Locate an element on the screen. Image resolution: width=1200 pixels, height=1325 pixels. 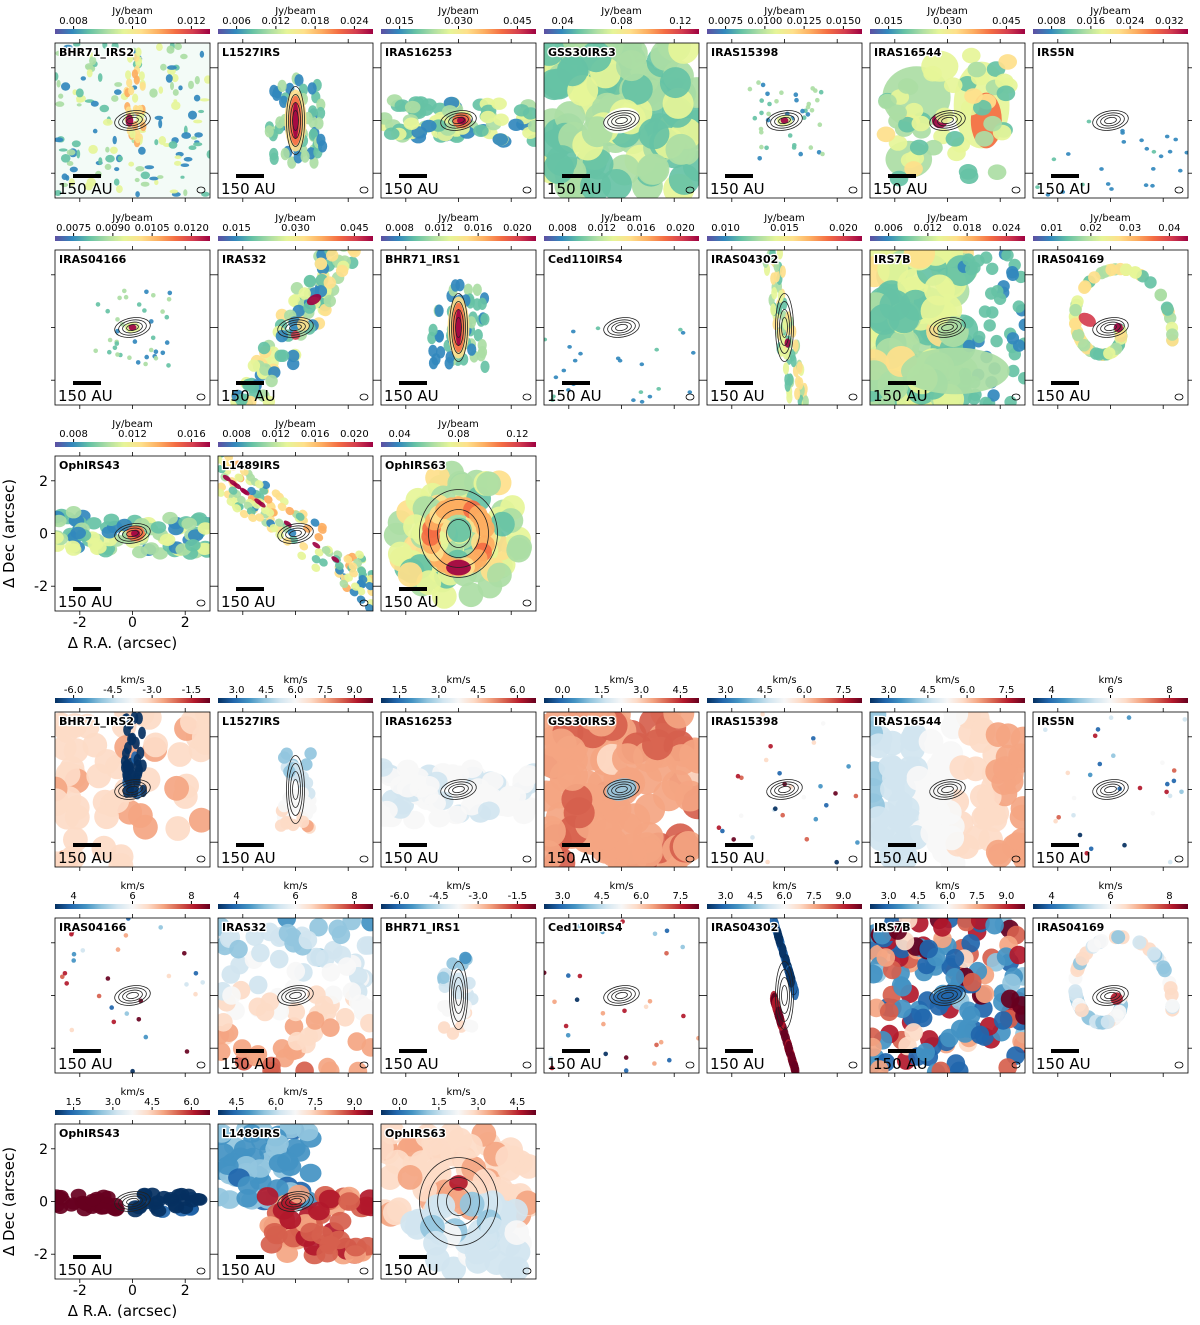
panel-velocity-ced110irs4: km/s 3.0 4.5 6.0 7.5 Ced110IRS4 150 AU is located at coordinates (621, 979).